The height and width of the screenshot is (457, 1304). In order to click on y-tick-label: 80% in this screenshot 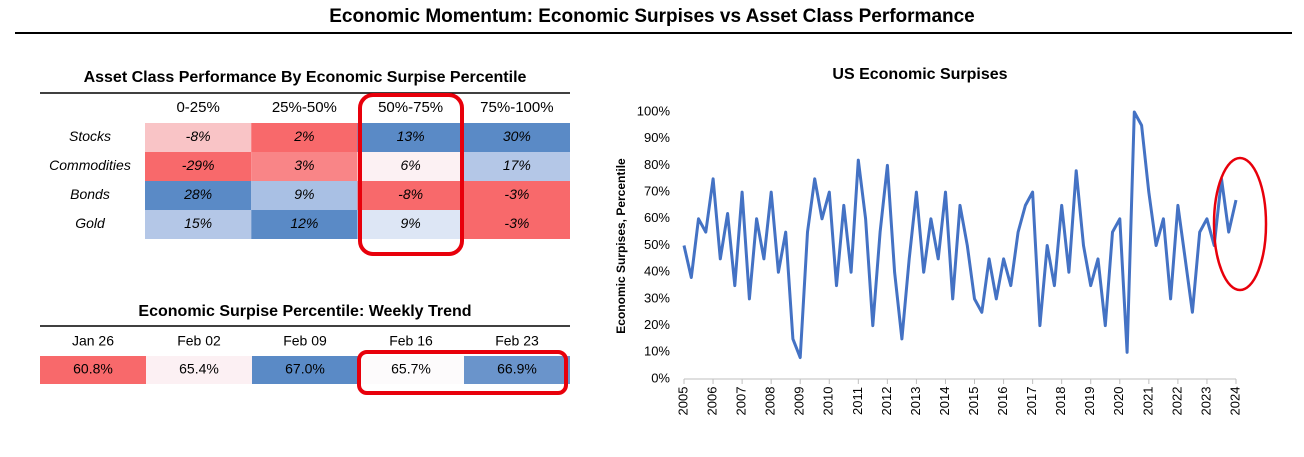, I will do `click(657, 164)`.